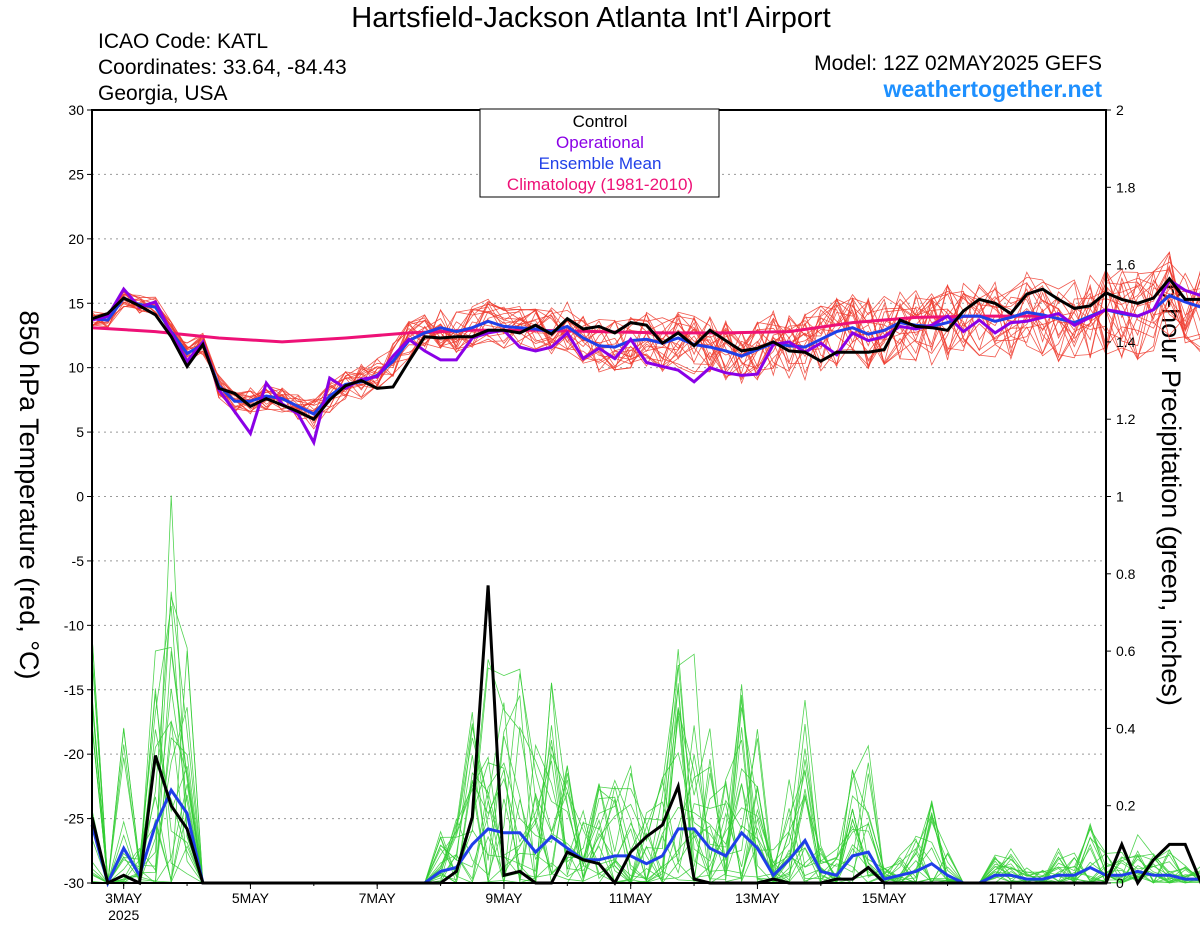 This screenshot has width=1200, height=927. What do you see at coordinates (378, 898) in the screenshot?
I see `x-tick-label: 7MAY` at bounding box center [378, 898].